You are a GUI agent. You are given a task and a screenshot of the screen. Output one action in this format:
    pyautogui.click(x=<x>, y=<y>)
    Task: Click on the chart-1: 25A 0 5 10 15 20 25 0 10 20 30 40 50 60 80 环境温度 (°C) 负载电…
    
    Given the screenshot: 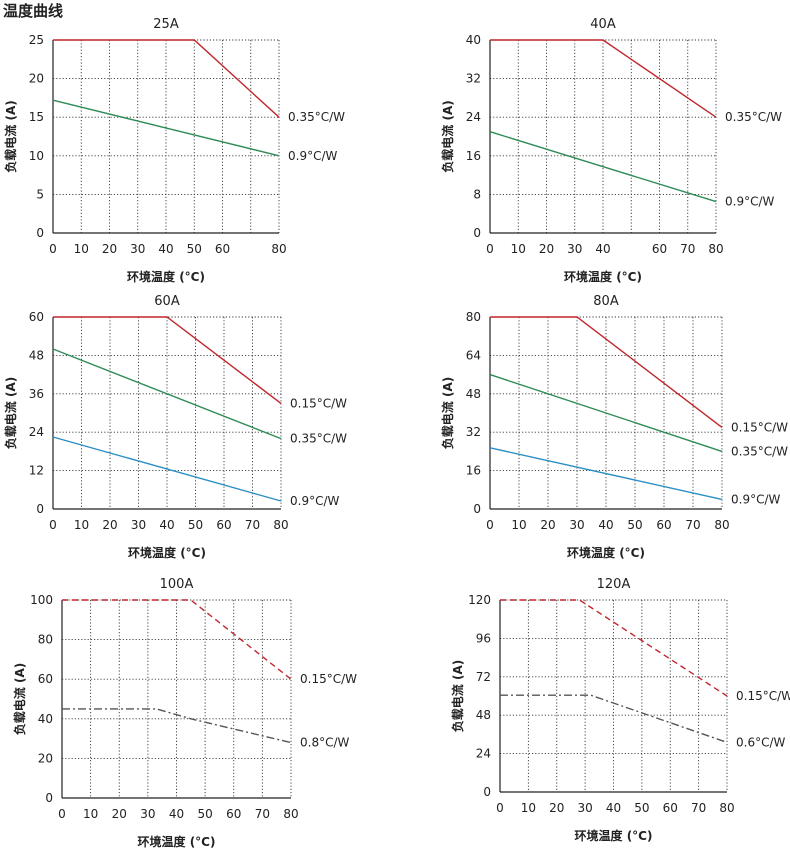 What is the action you would take?
    pyautogui.click(x=174, y=150)
    